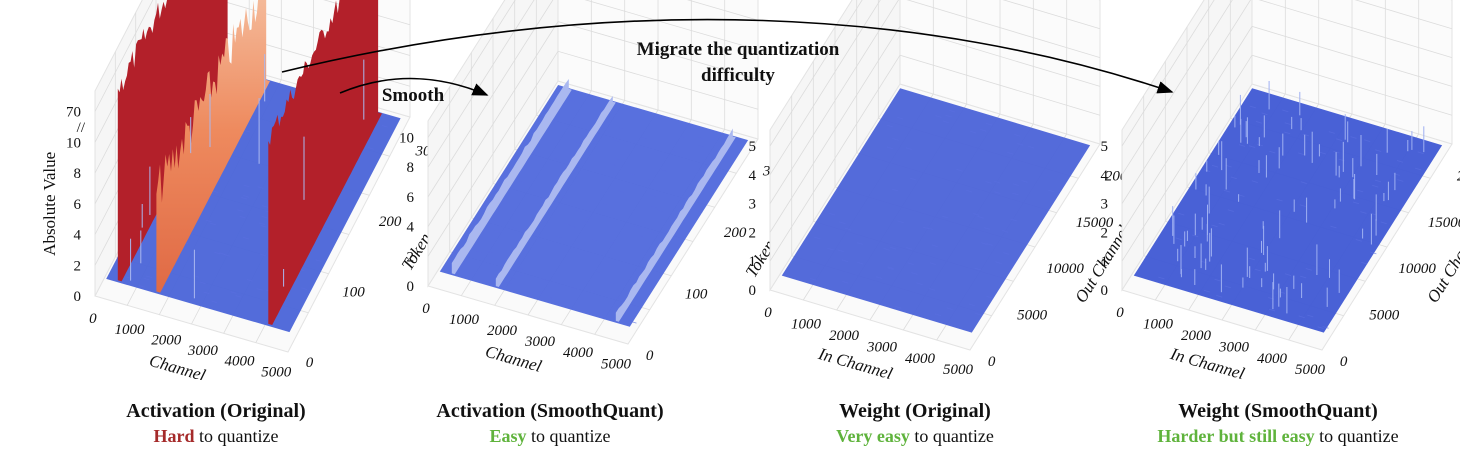 This screenshot has width=1460, height=452. Describe the element at coordinates (738, 75) in the screenshot. I see `migrate-label-line2: difficulty` at that location.